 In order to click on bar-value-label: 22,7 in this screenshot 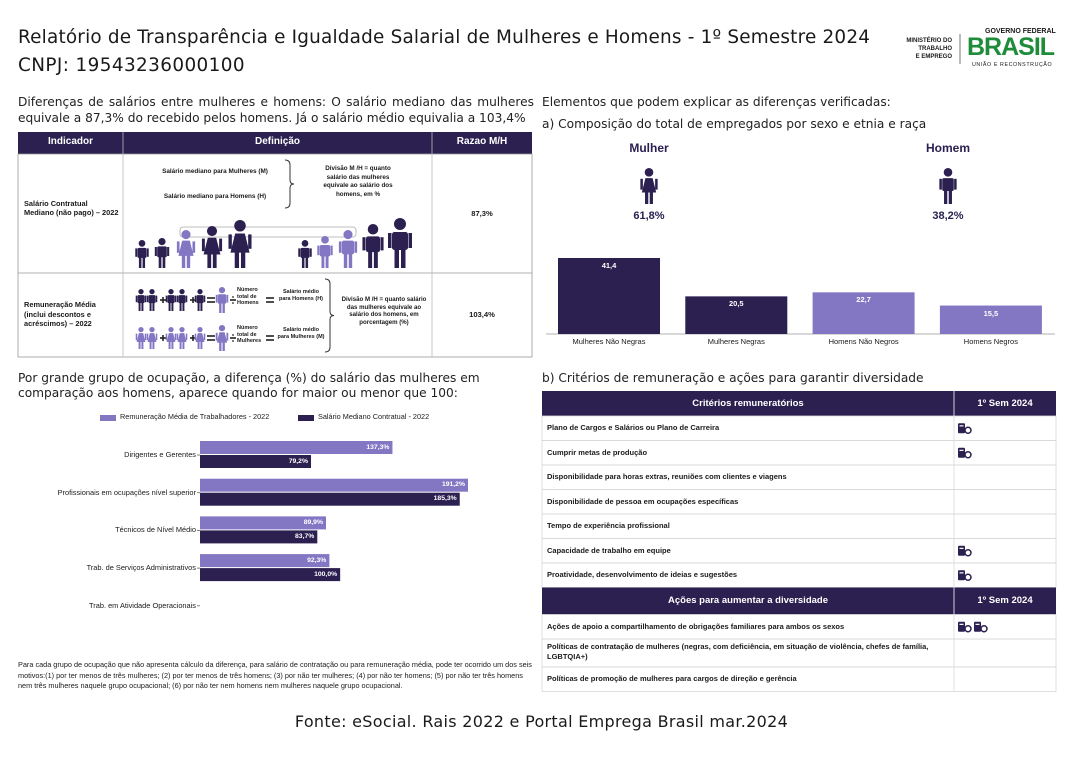, I will do `click(863, 300)`.